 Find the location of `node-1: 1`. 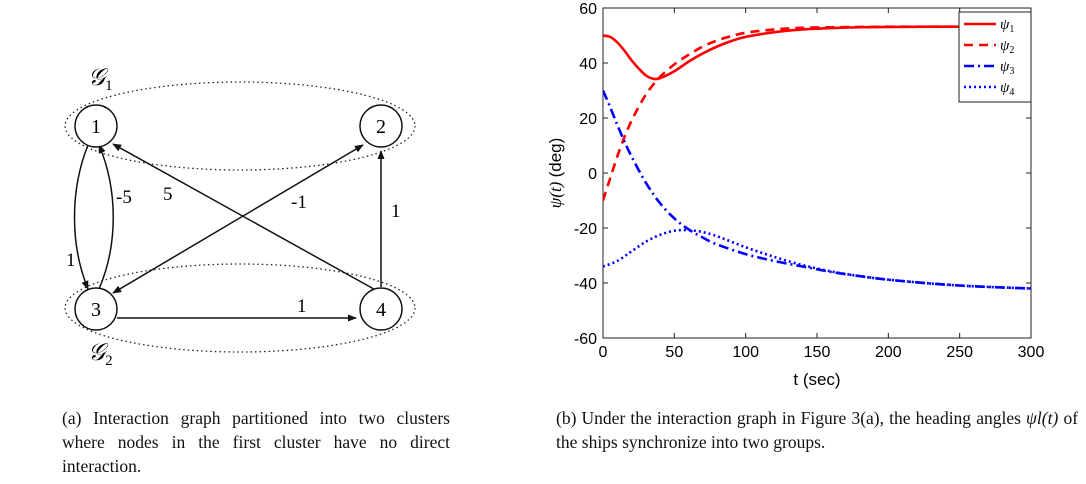

node-1: 1 is located at coordinates (96, 126).